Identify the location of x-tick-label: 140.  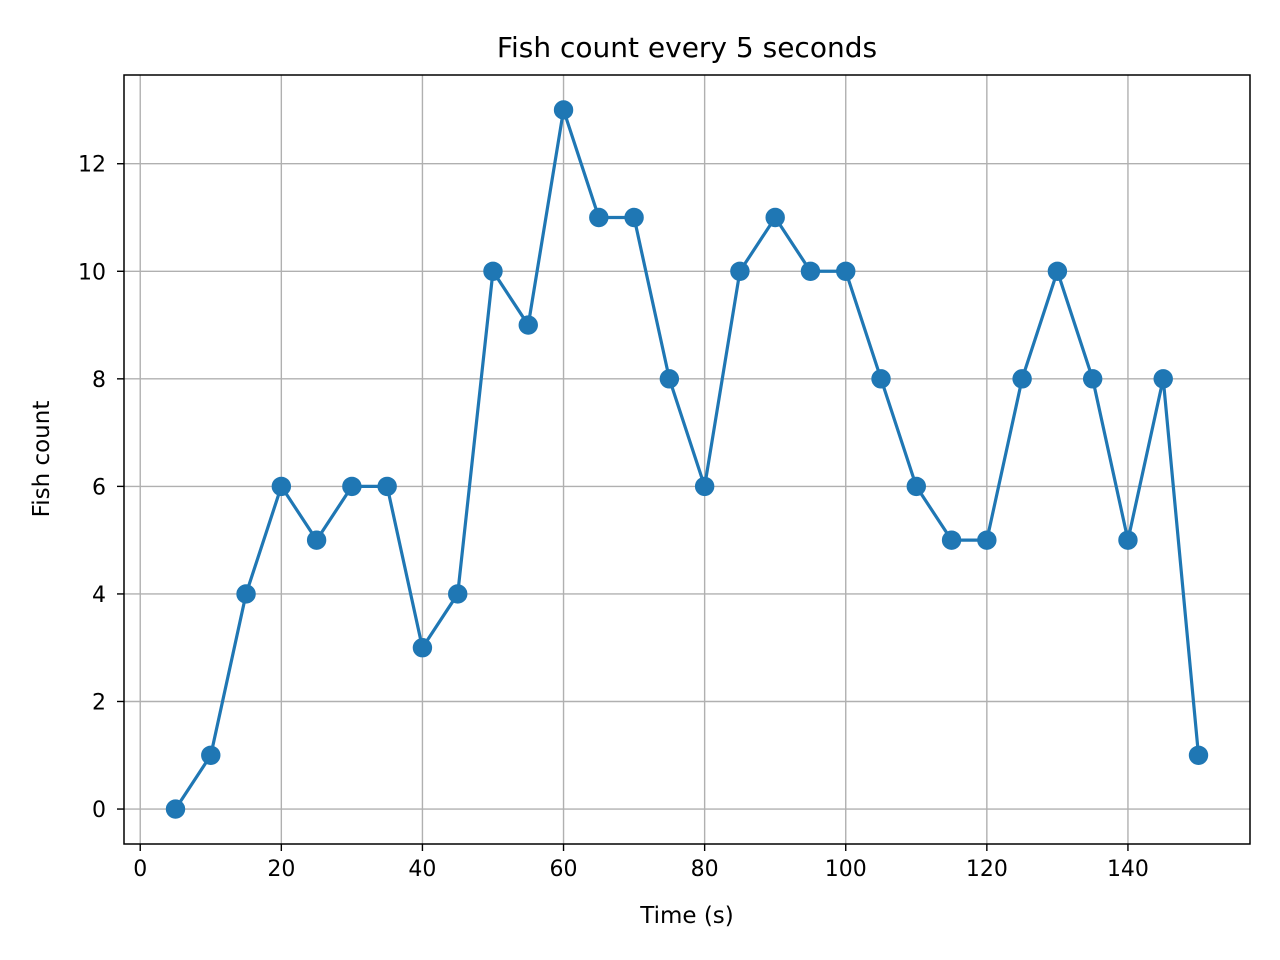
(1128, 869).